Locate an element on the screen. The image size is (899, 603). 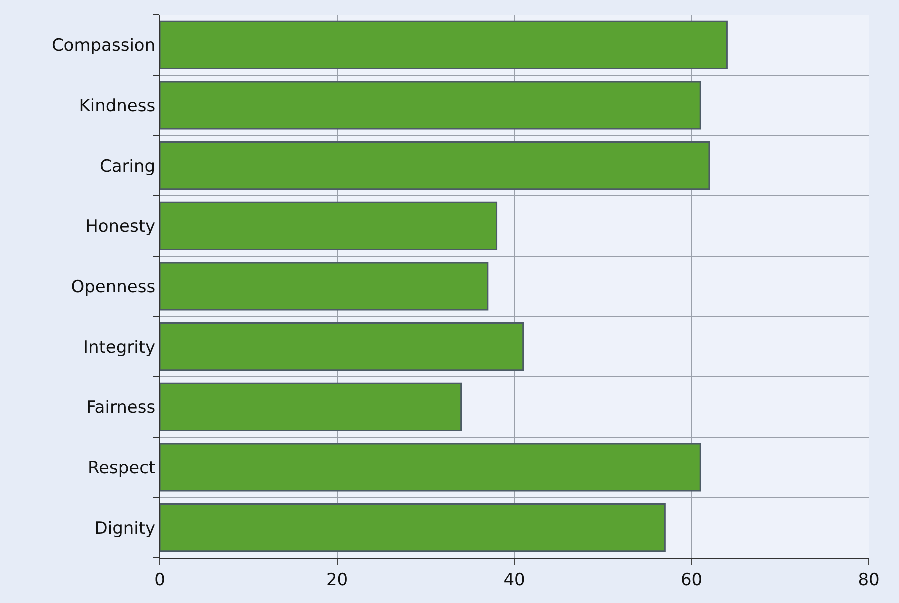
y-tick-label: Kindness is located at coordinates (117, 106).